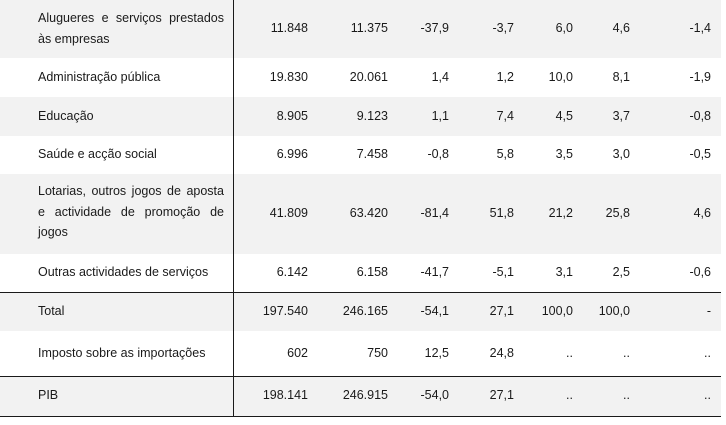 This screenshot has height=425, width=726. What do you see at coordinates (122, 353) in the screenshot?
I see `row-label: Imposto sobre as importações` at bounding box center [122, 353].